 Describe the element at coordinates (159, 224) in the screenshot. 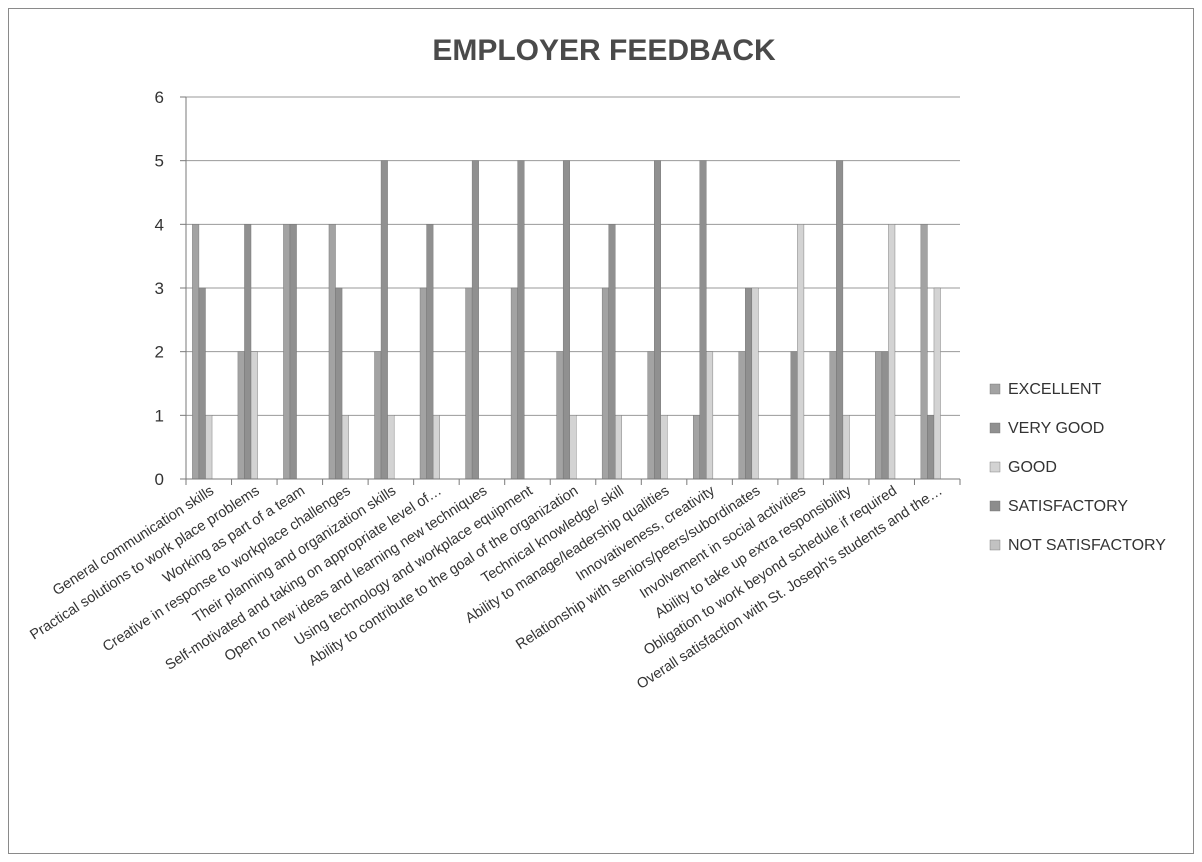

I see `y-tick-label: 4` at that location.